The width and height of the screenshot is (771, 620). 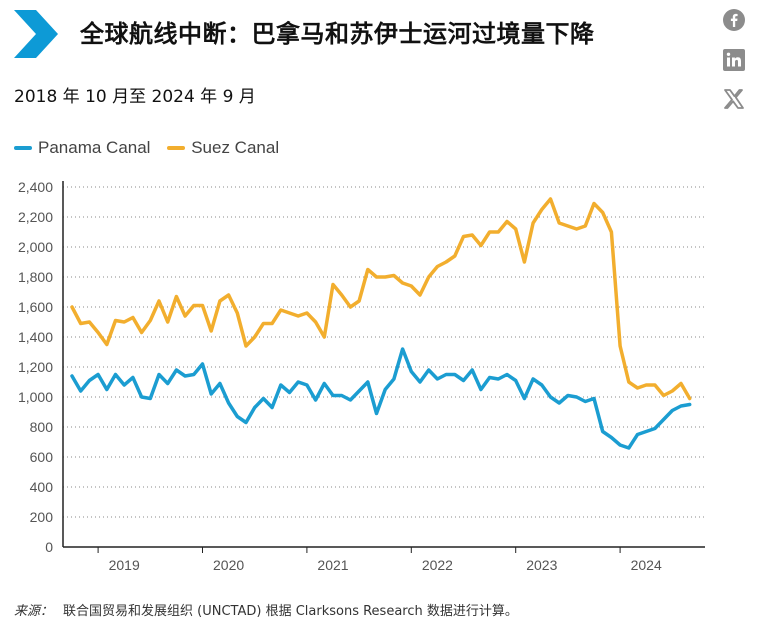 I want to click on y-tick-label: 1,200, so click(x=35, y=367).